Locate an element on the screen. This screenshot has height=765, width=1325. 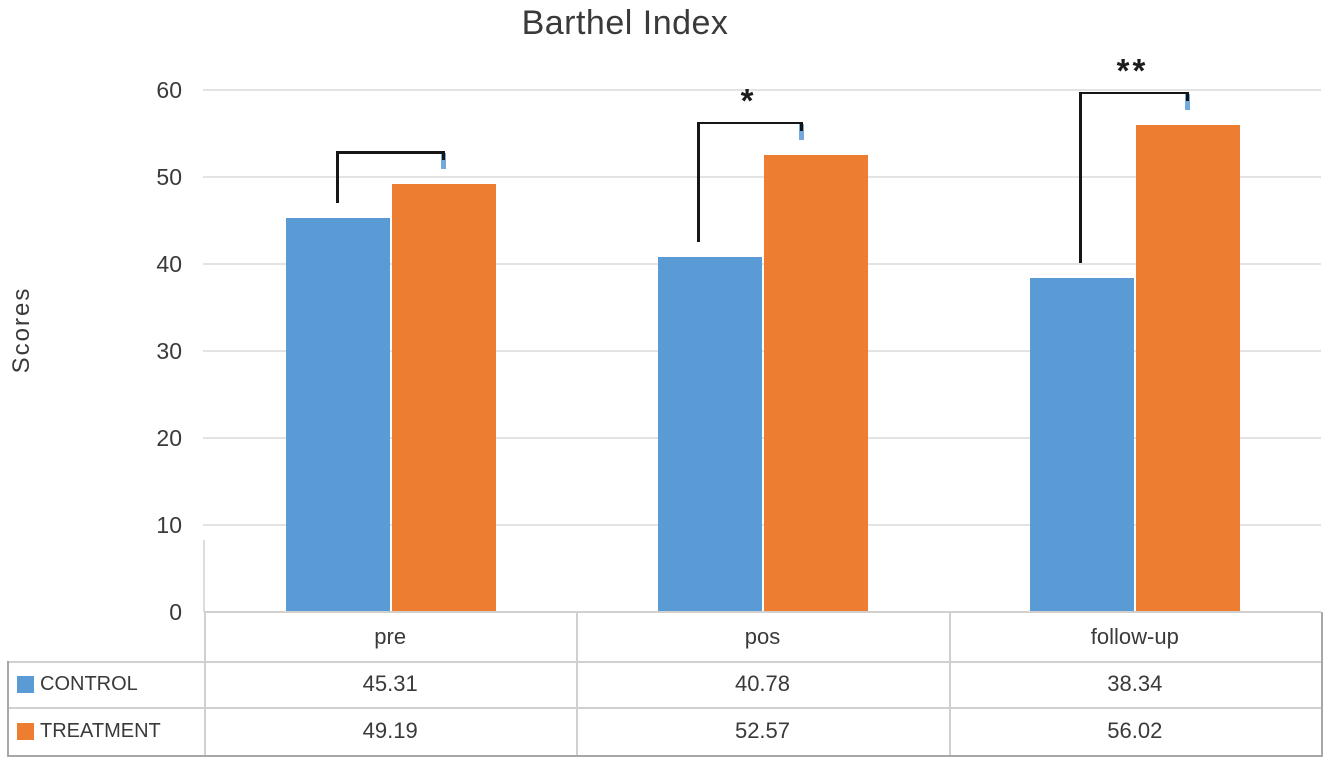
y-tick-label: 60 is located at coordinates (169, 90).